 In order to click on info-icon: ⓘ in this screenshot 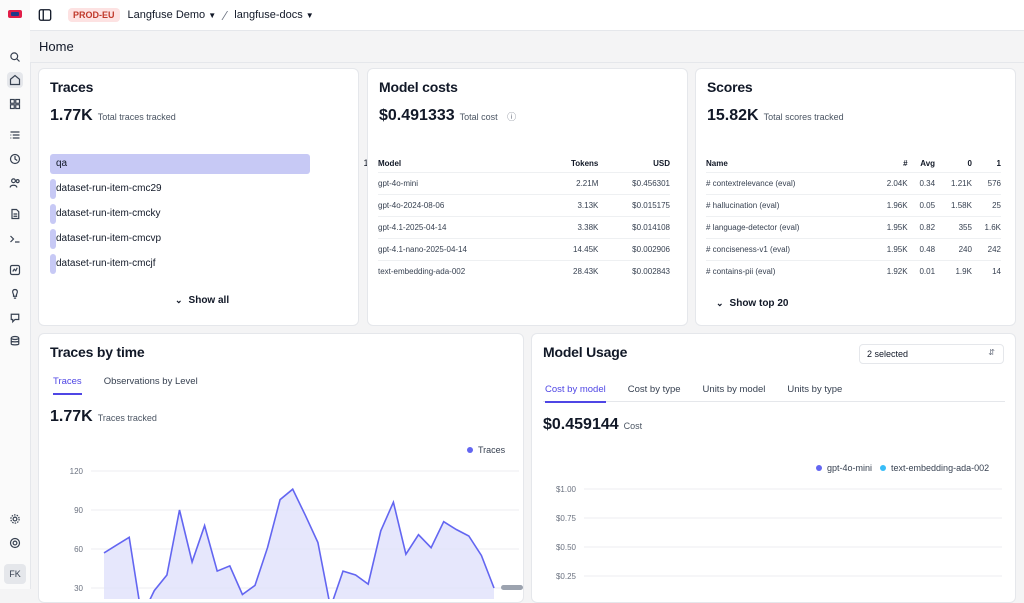, I will do `click(512, 117)`.